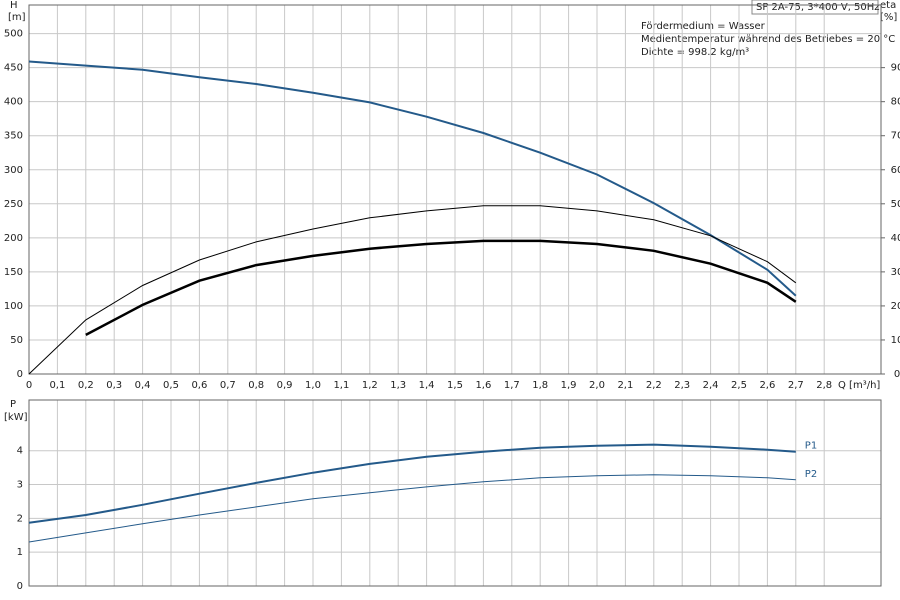 The width and height of the screenshot is (900, 600). Describe the element at coordinates (16, 340) in the screenshot. I see `y-tick-label: 50` at that location.